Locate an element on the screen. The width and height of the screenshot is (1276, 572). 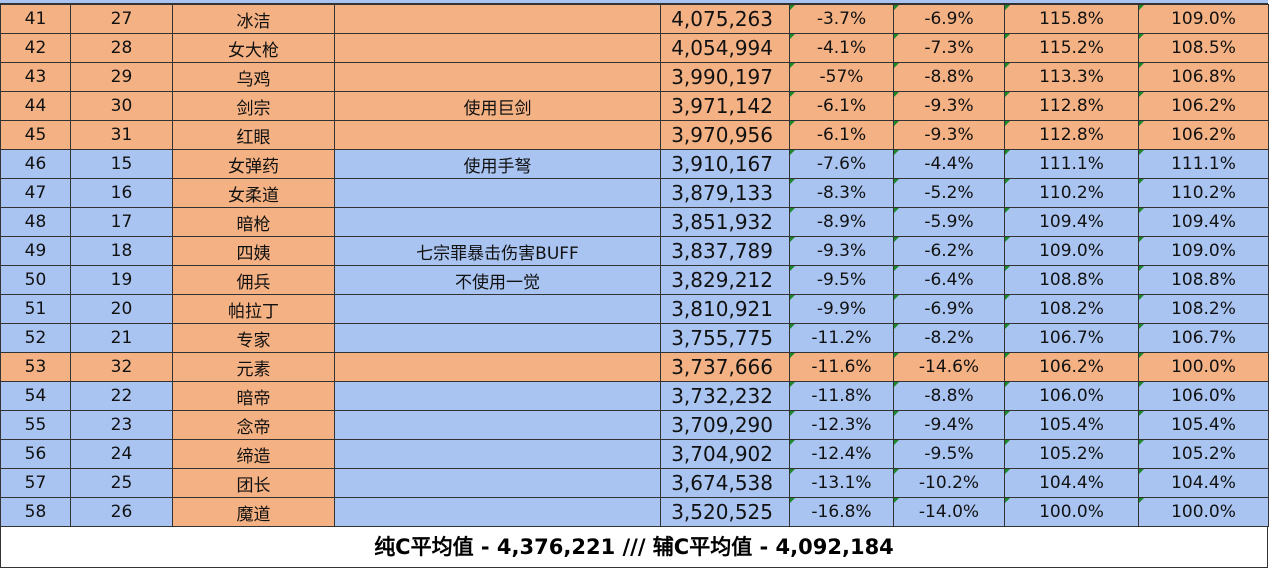
row-number: 58 is located at coordinates (35, 512).